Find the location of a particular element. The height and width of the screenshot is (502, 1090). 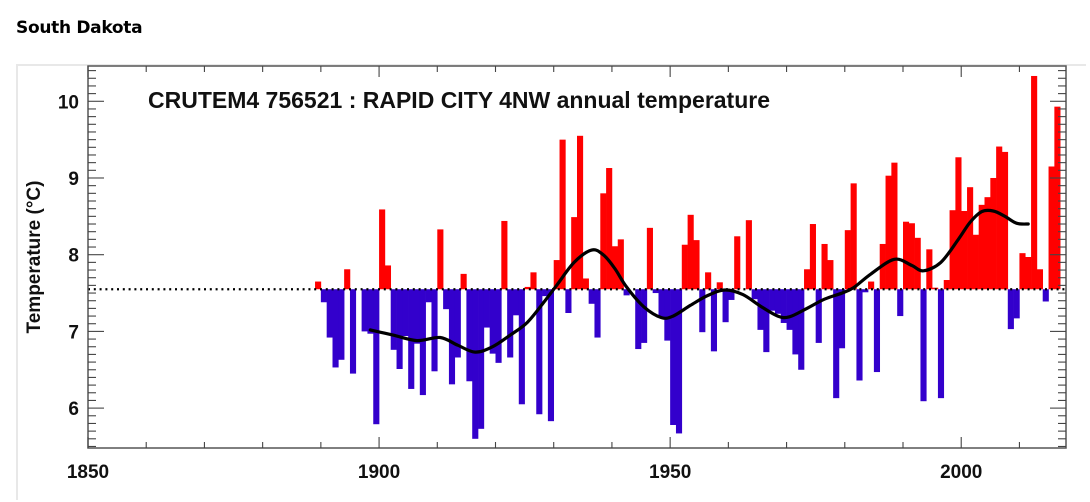

bar-1939 is located at coordinates (609, 229).